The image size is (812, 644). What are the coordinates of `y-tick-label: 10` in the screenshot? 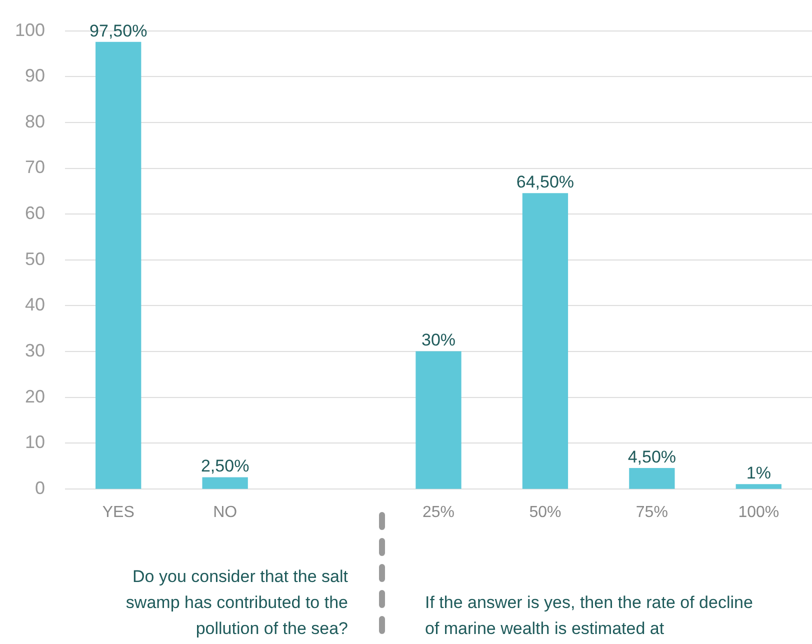 It's located at (34, 442).